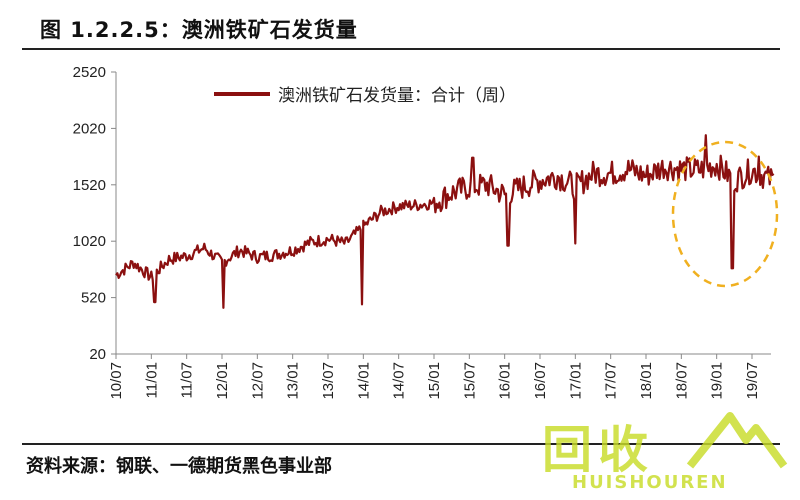 The width and height of the screenshot is (800, 500). Describe the element at coordinates (89, 72) in the screenshot. I see `y-tick-label: 2520` at that location.